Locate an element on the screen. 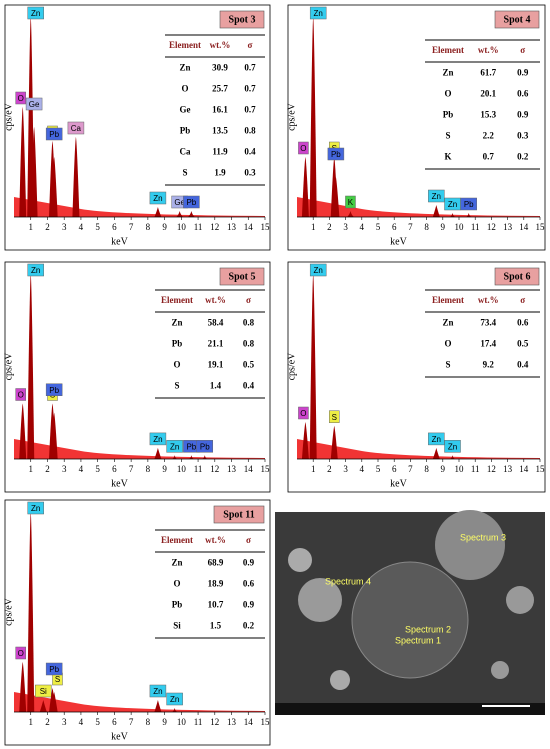 Image resolution: width=550 pixels, height=749 pixels. table-cell: 0.8 is located at coordinates (249, 344).